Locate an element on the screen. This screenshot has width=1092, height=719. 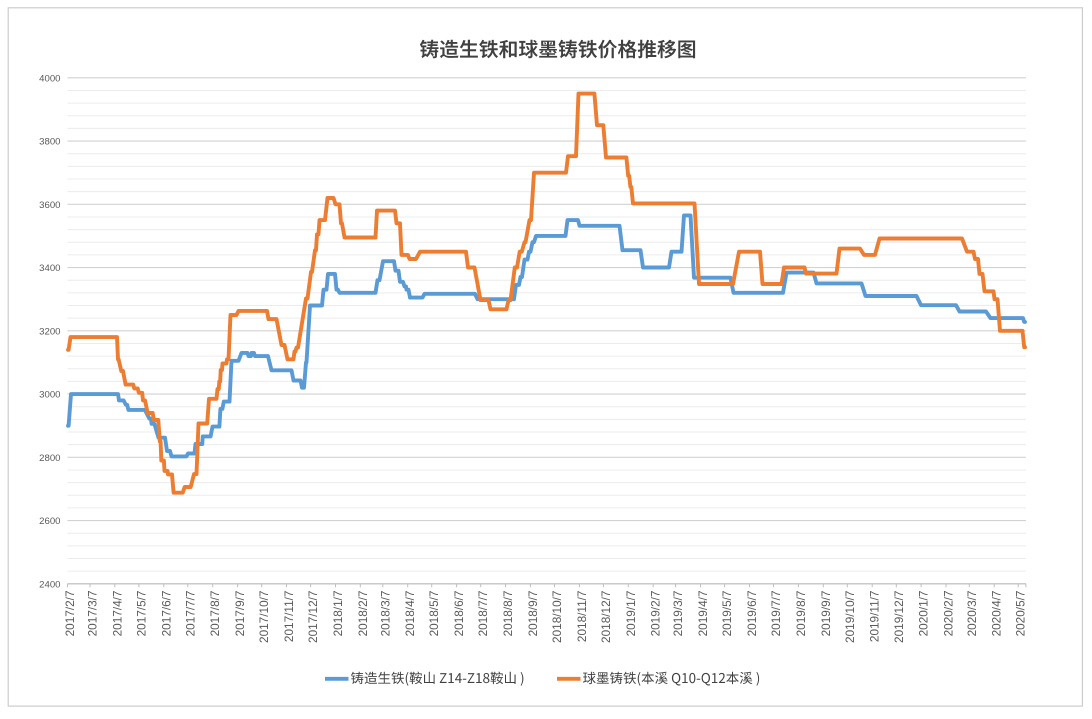
svg-text: 2019/9/7 is located at coordinates (826, 614).